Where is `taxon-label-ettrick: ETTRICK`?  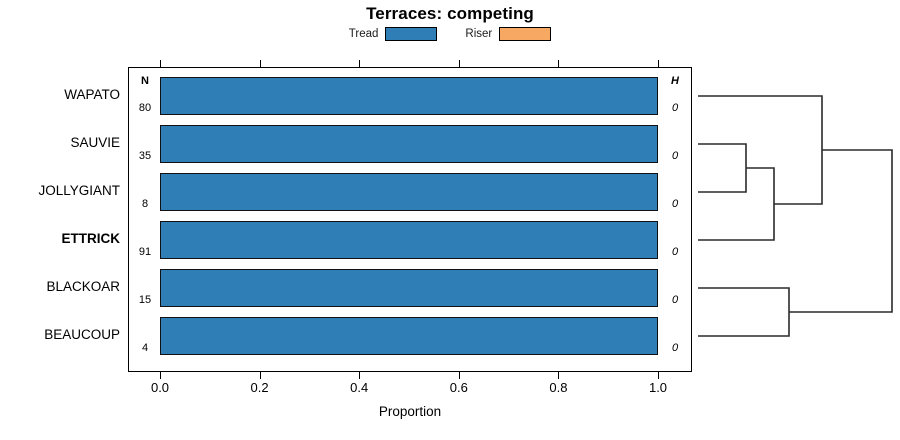 taxon-label-ettrick: ETTRICK is located at coordinates (91, 238).